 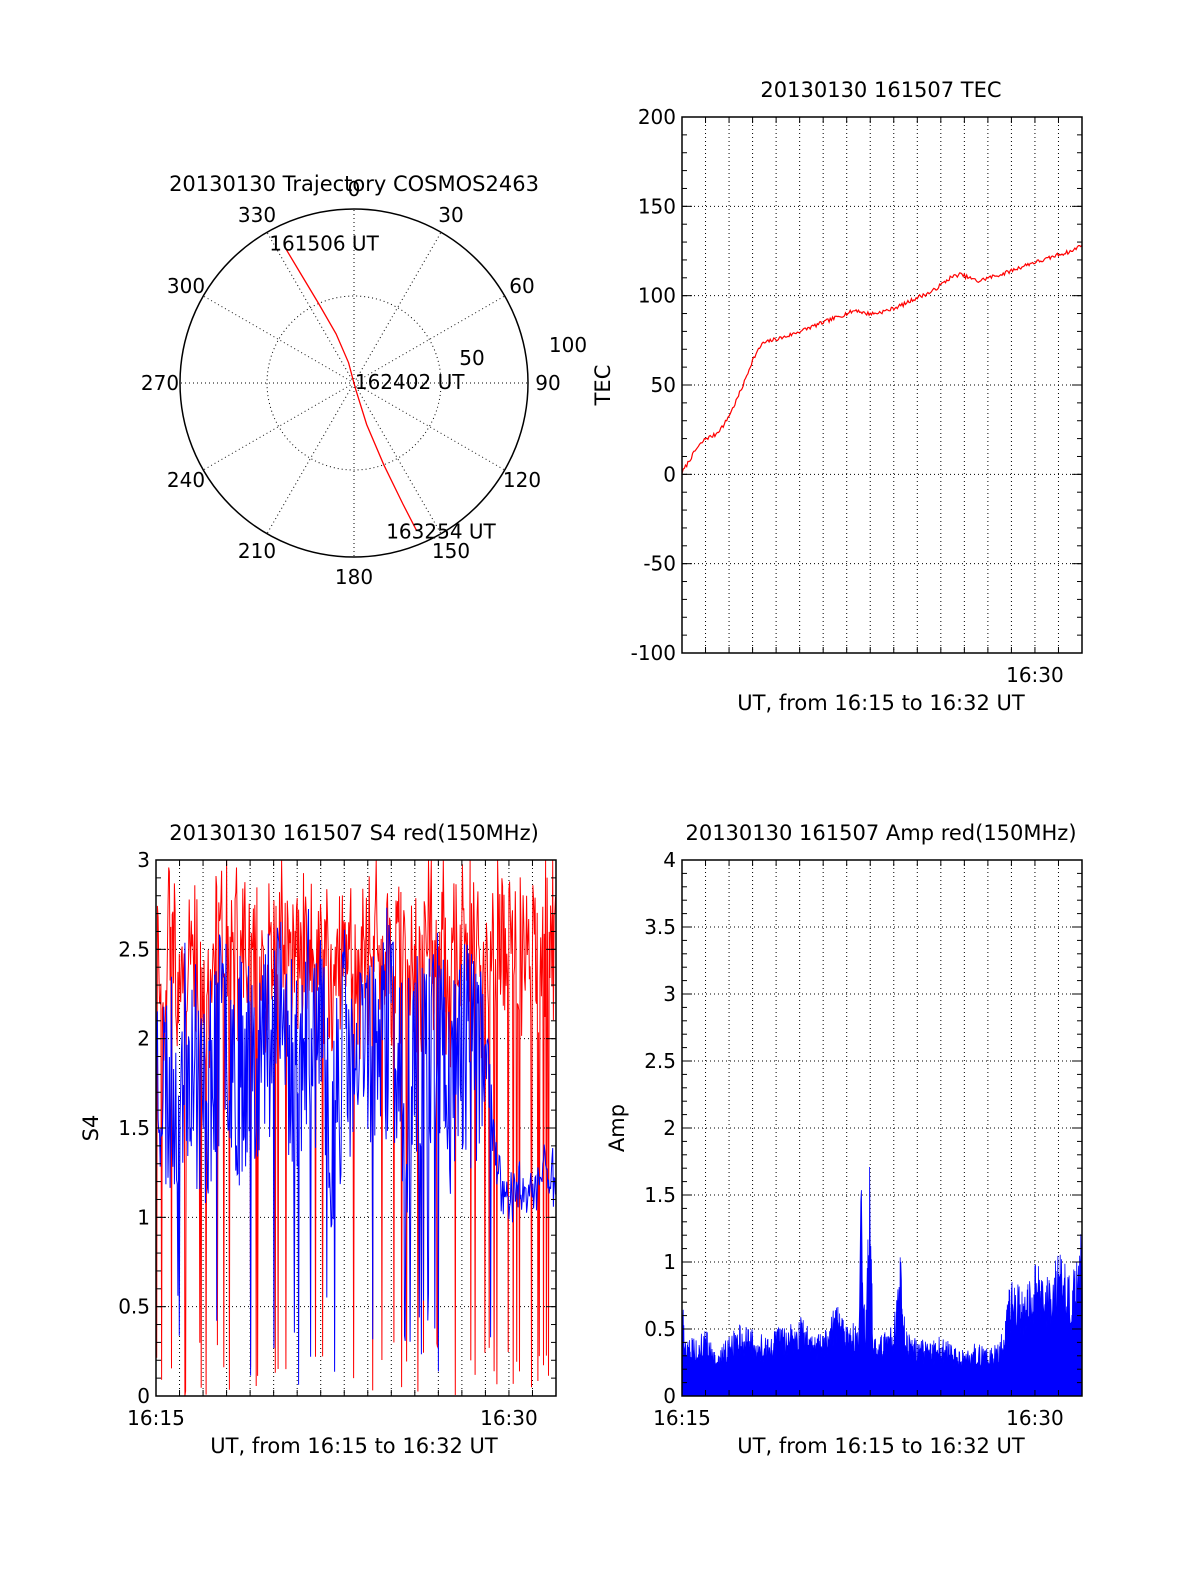 What do you see at coordinates (659, 564) in the screenshot?
I see `y-tick-label: -50` at bounding box center [659, 564].